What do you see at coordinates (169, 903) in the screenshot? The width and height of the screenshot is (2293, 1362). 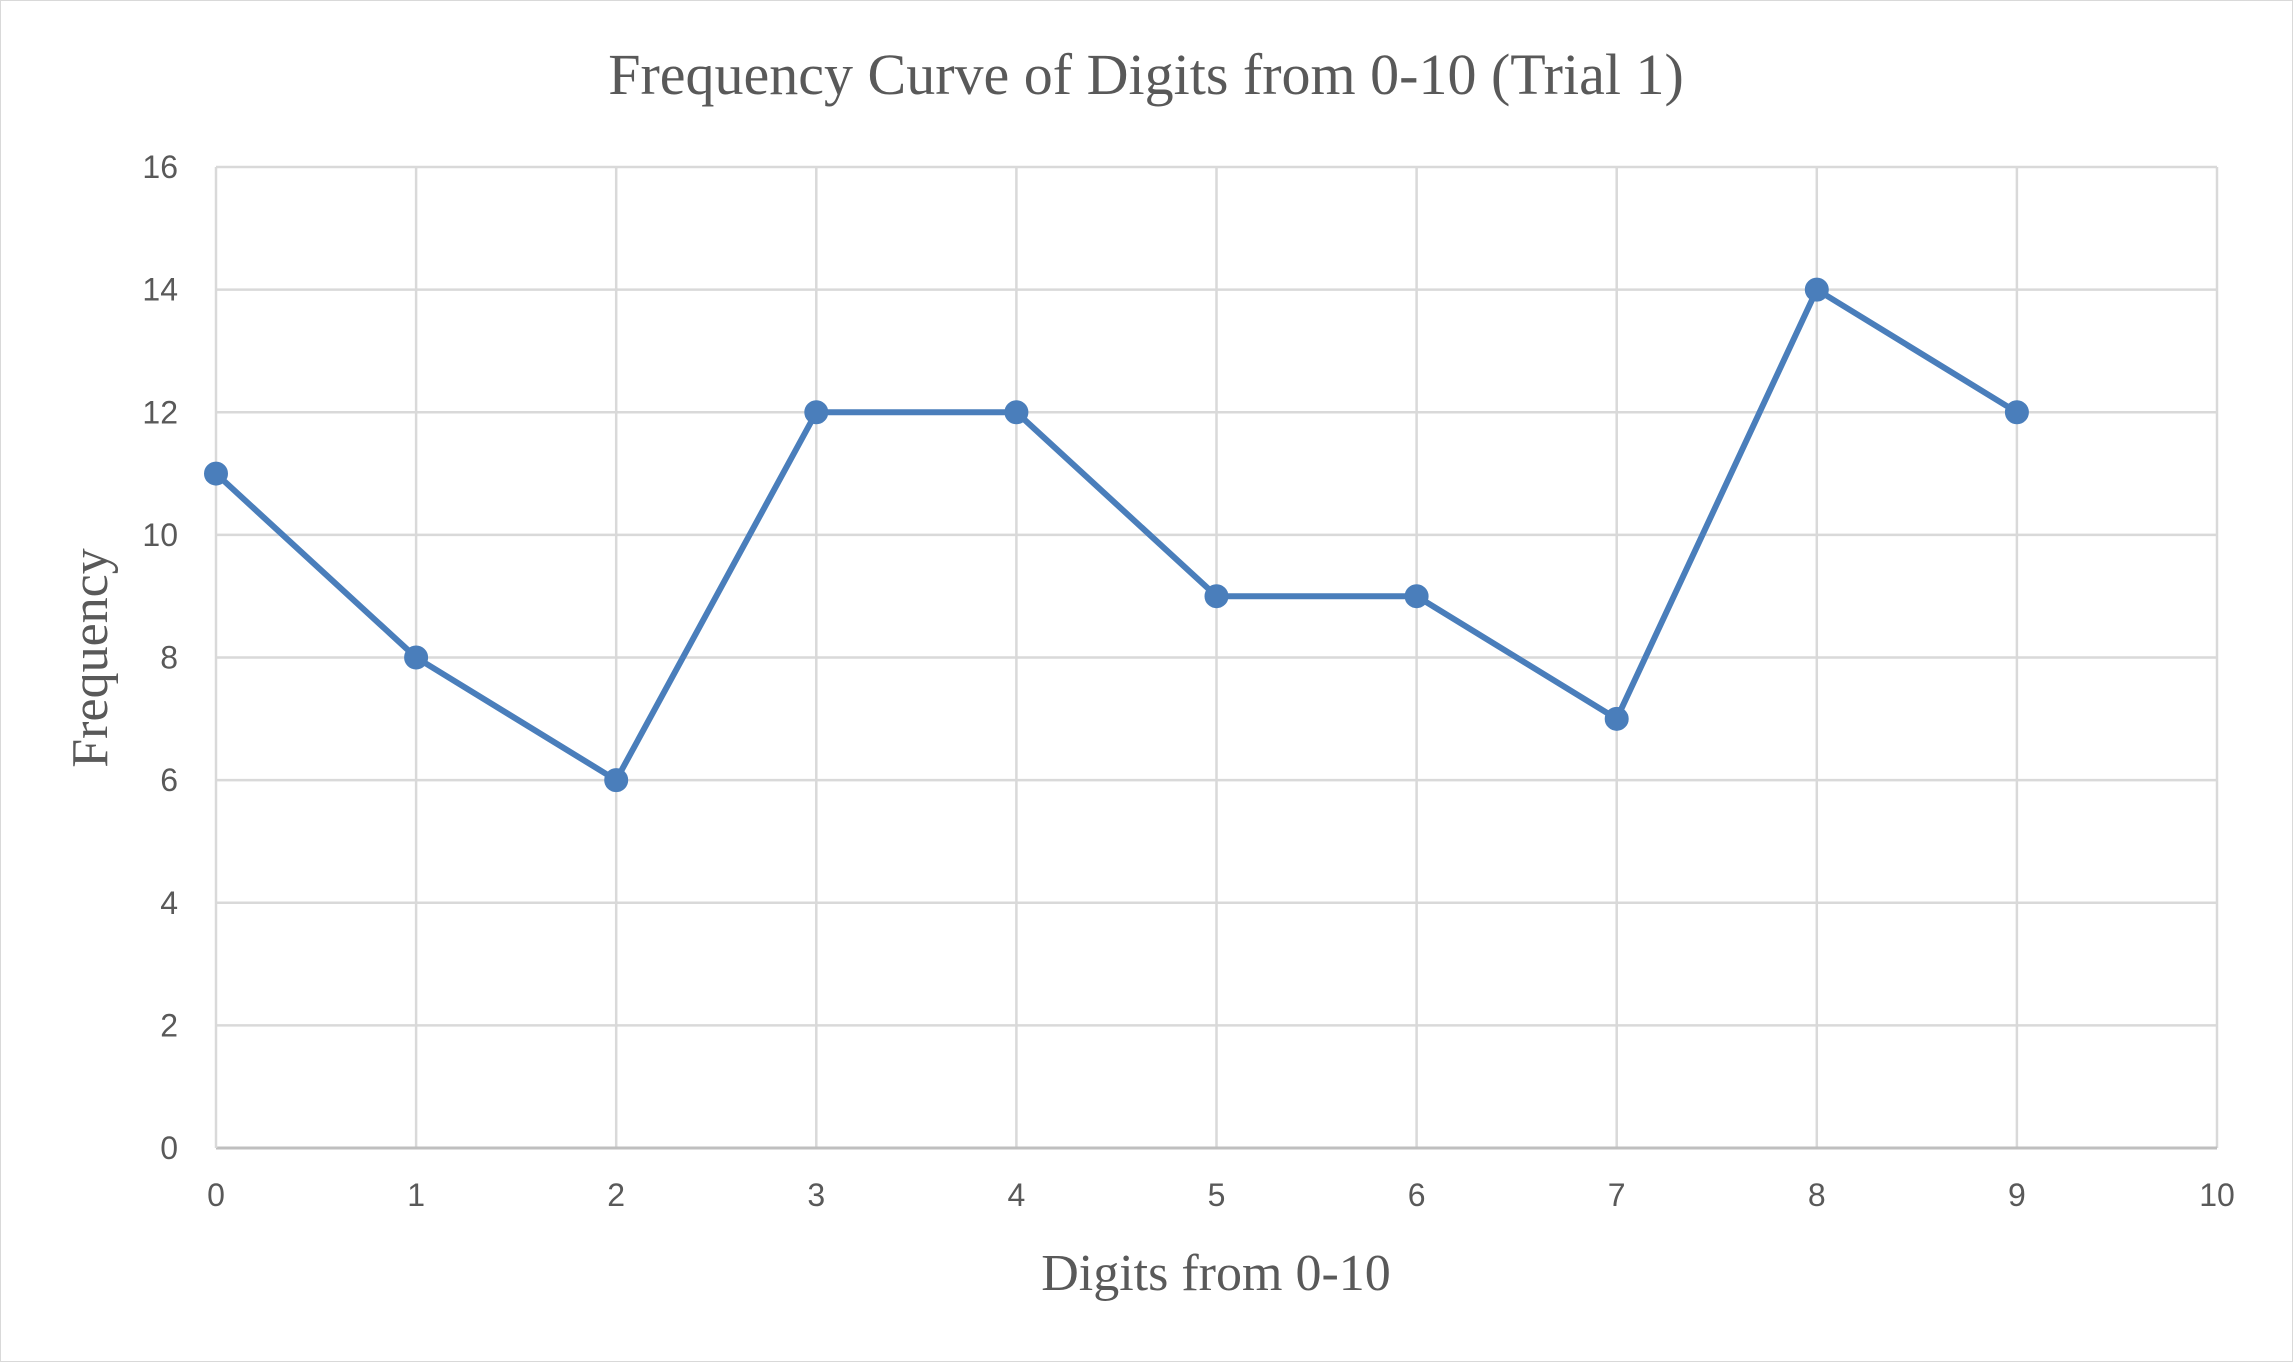 I see `y-tick-label: 4` at bounding box center [169, 903].